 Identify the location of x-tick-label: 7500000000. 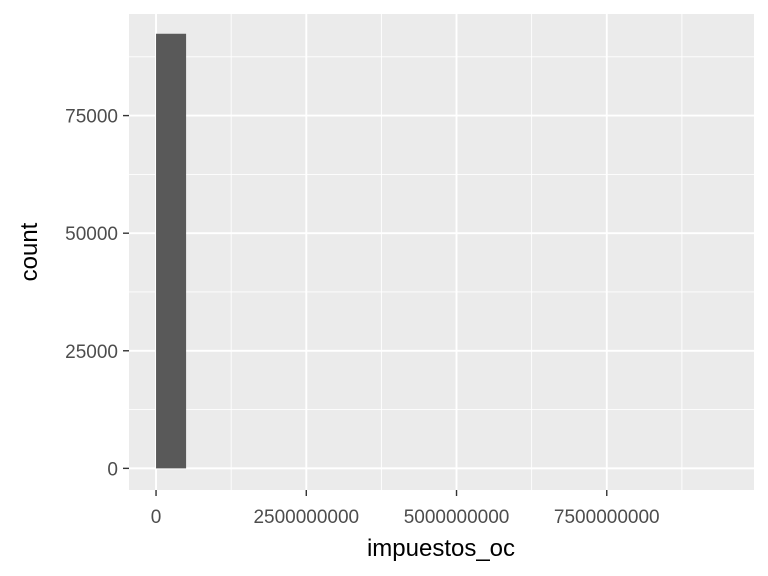
(607, 517).